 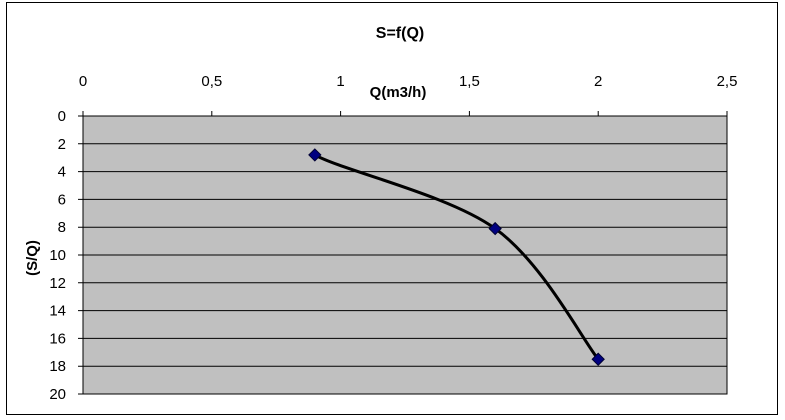 I want to click on y-tick-label: 12, so click(x=57, y=283).